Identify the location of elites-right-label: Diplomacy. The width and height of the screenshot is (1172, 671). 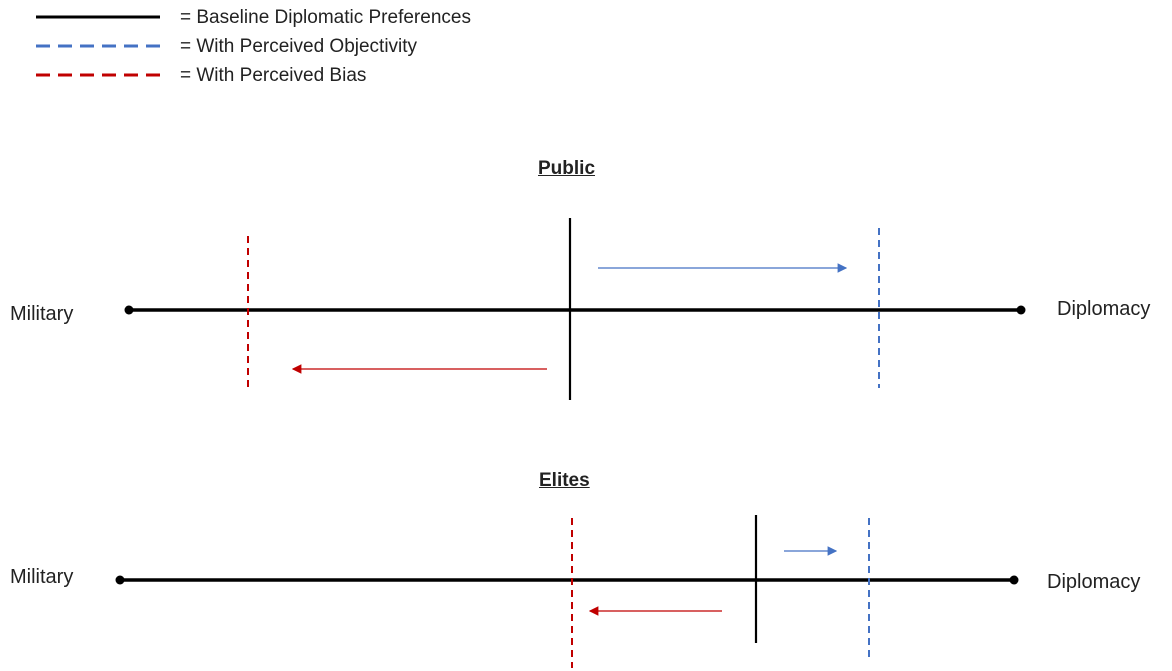
(1094, 582).